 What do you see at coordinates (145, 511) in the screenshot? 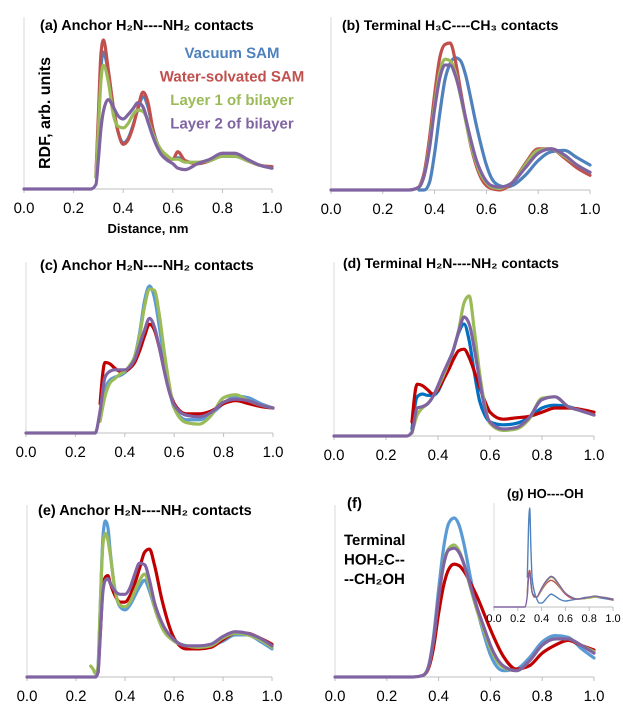
I see `chart-title: (e) Anchor H₂N----NH₂ contacts` at bounding box center [145, 511].